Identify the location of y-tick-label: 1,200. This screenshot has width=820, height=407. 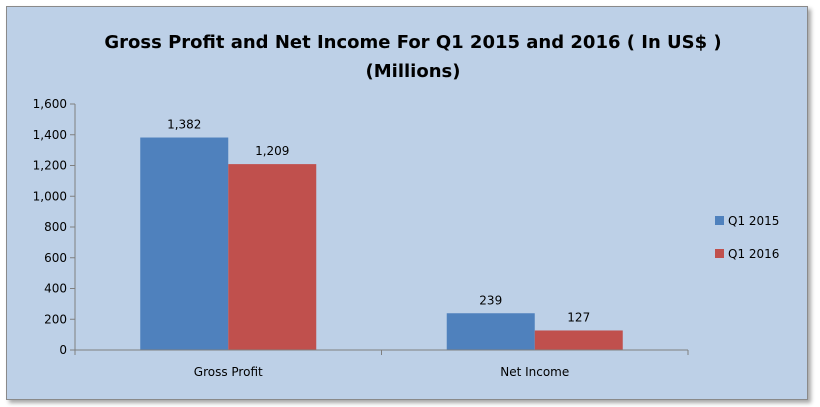
(50, 166).